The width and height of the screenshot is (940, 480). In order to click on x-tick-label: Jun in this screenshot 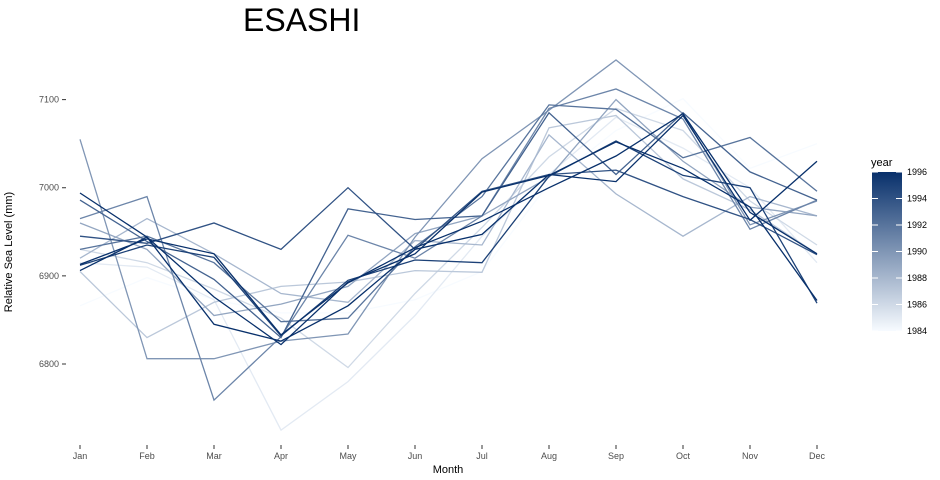, I will do `click(415, 456)`.